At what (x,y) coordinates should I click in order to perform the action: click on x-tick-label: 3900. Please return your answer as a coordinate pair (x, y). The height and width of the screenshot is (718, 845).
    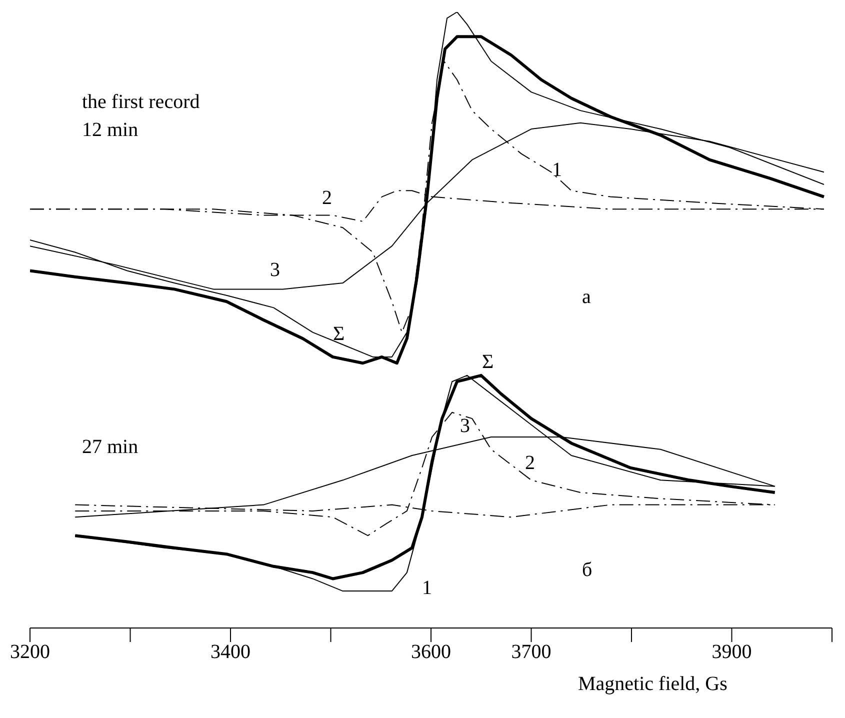
    Looking at the image, I should click on (732, 652).